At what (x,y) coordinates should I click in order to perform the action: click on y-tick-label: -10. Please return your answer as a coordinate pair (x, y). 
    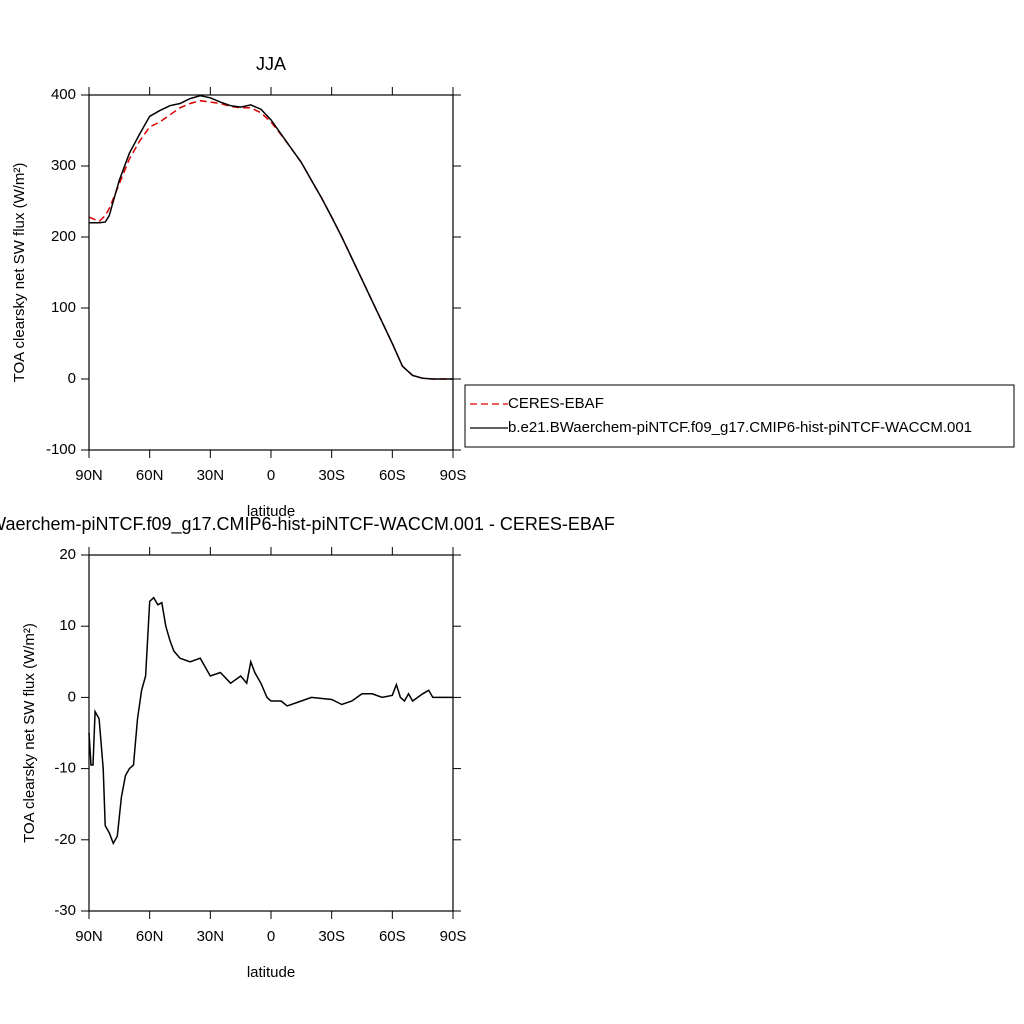
    Looking at the image, I should click on (65, 768).